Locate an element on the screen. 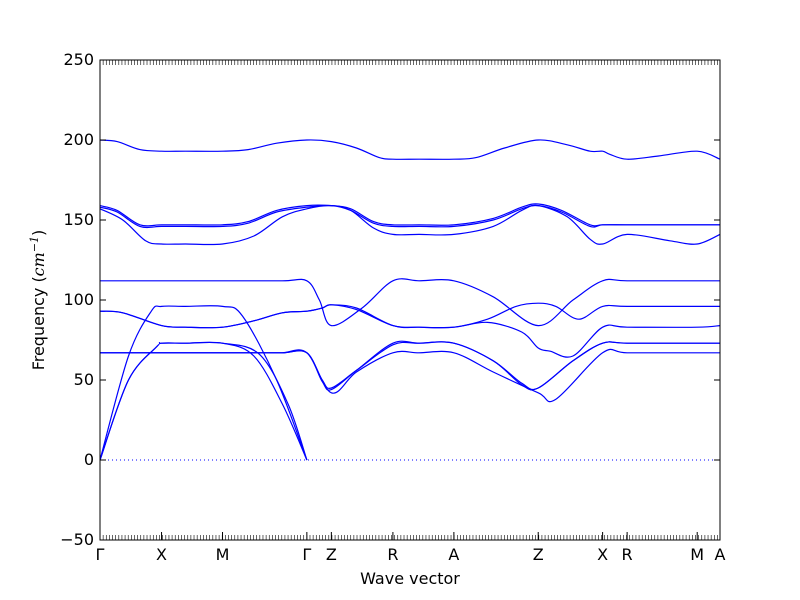 The height and width of the screenshot is (600, 800). y-tick-label: 250 is located at coordinates (78, 59).